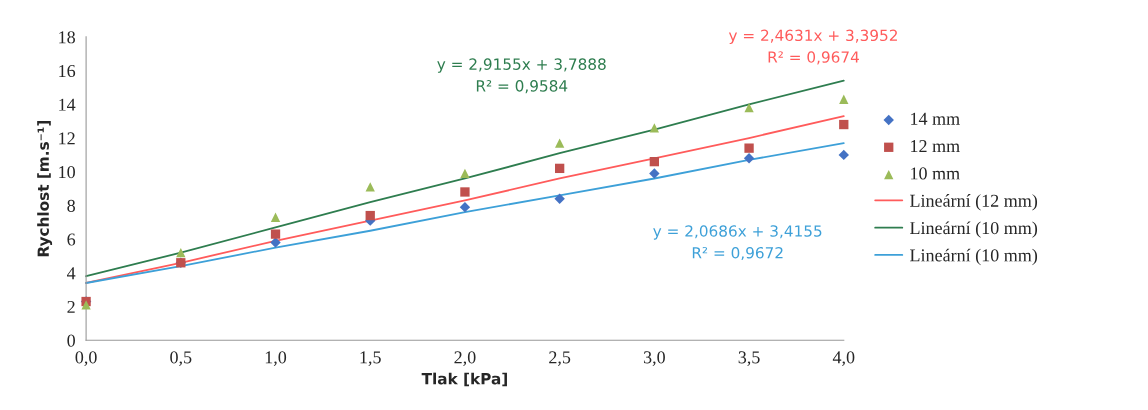 This screenshot has width=1148, height=410. What do you see at coordinates (521, 76) in the screenshot?
I see `annotation: y = 2,9155x + 3,7888 R² = 0,9584` at bounding box center [521, 76].